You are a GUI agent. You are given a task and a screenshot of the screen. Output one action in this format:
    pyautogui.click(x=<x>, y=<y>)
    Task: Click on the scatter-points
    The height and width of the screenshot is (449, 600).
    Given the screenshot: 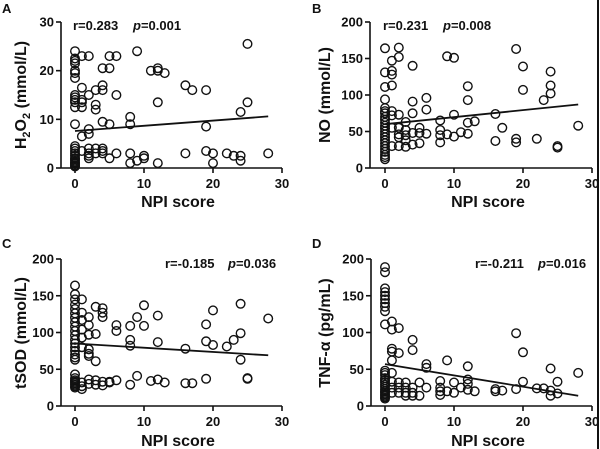 What is the action you would take?
    pyautogui.click(x=482, y=103)
    